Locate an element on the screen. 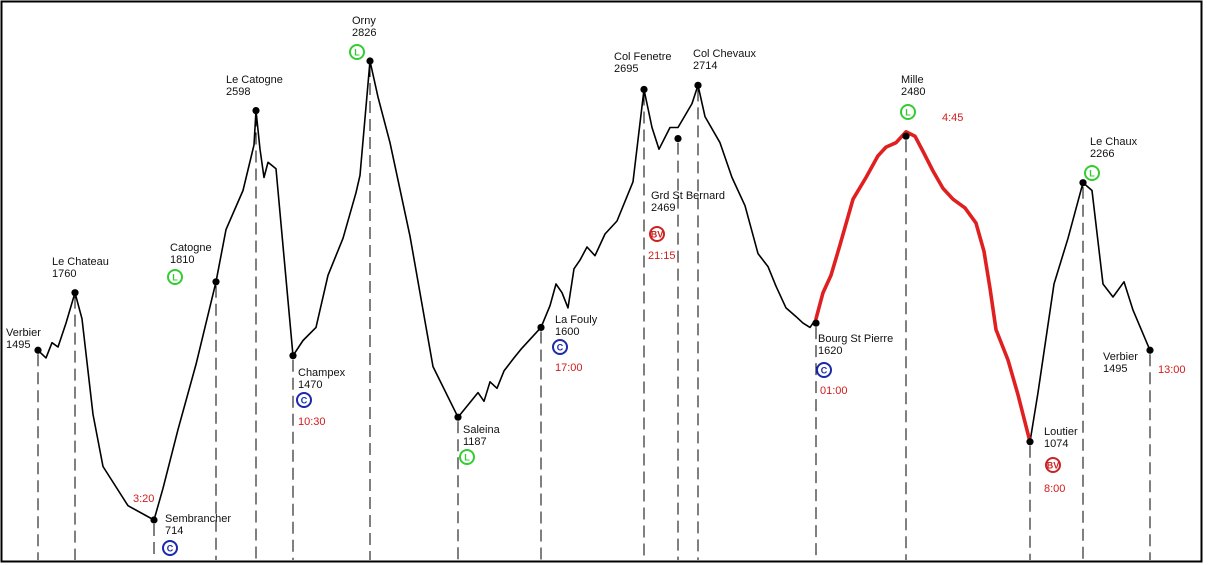  waypoint-elevation-le-chateau: 1760 is located at coordinates (64, 274).